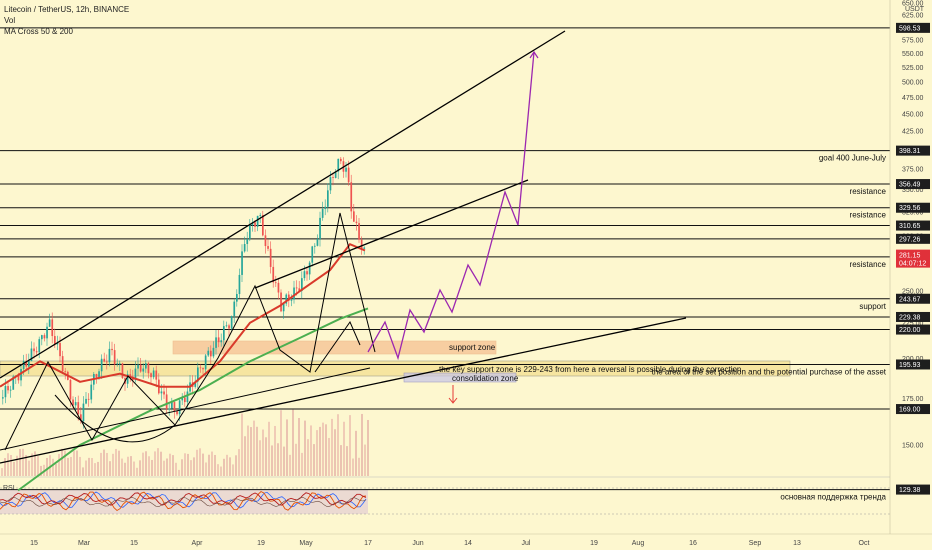 This screenshot has width=932, height=550. What do you see at coordinates (34, 543) in the screenshot?
I see `time-tick-label: 15` at bounding box center [34, 543].